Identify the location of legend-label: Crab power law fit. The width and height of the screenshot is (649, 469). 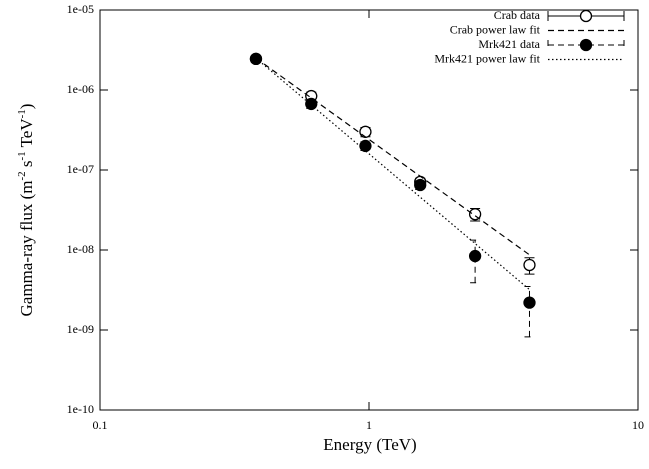
(495, 29).